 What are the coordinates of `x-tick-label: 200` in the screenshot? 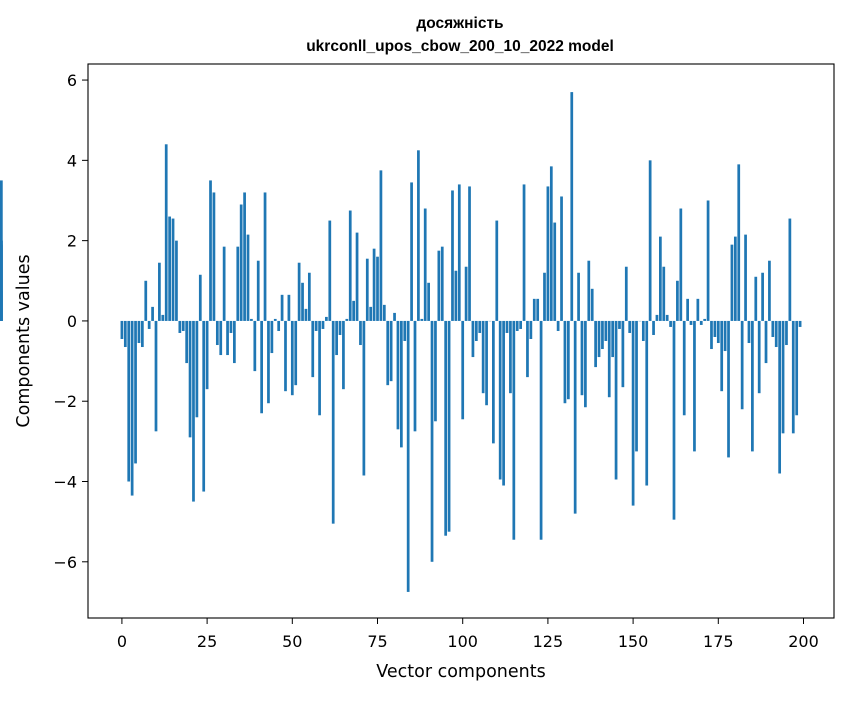 It's located at (803, 641).